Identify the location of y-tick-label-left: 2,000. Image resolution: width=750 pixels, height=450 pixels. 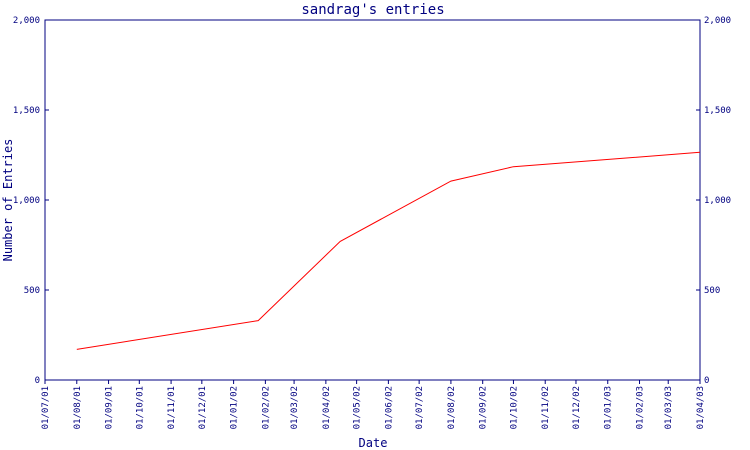
(26, 21).